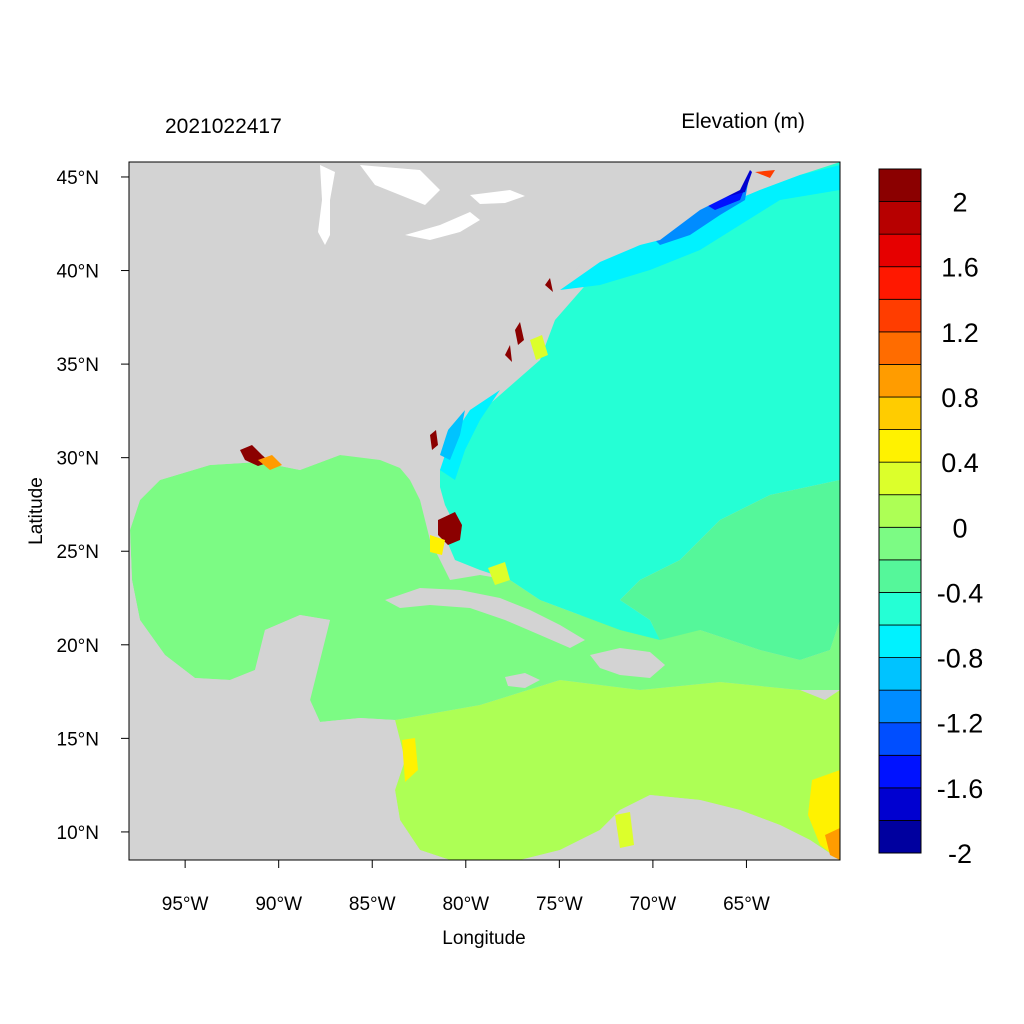 The image size is (1024, 1024). Describe the element at coordinates (223, 126) in the screenshot. I see `timestamp-label: 2021022417` at that location.